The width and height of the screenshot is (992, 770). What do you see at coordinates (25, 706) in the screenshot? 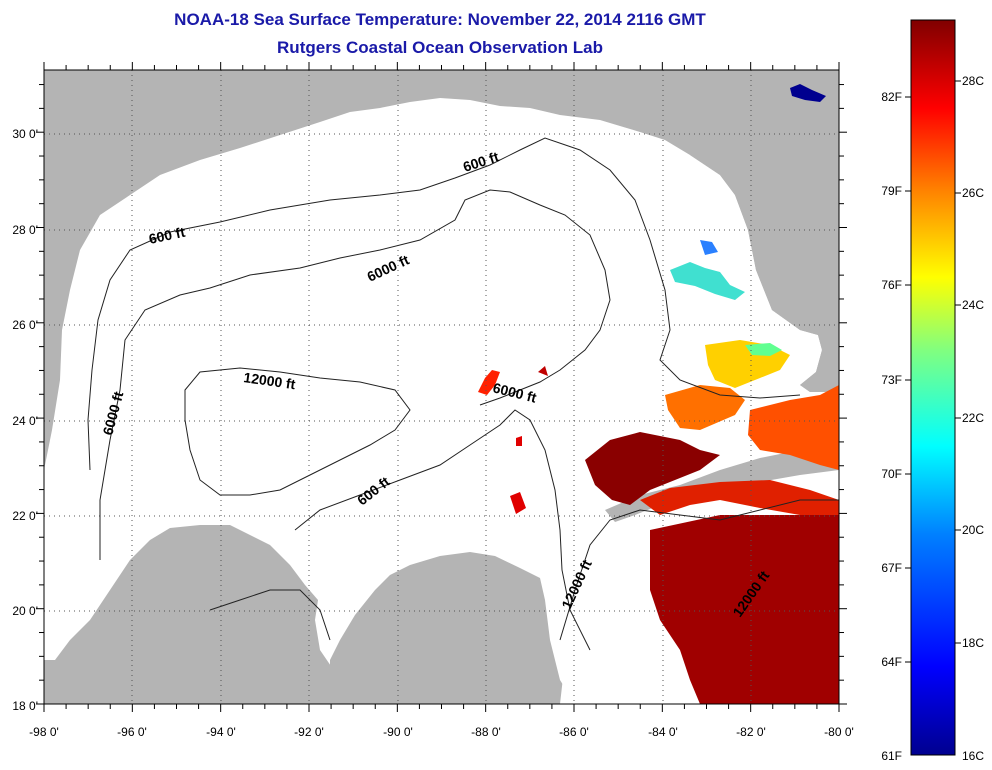
I see `lat-tick-label: 18 0'` at bounding box center [25, 706].